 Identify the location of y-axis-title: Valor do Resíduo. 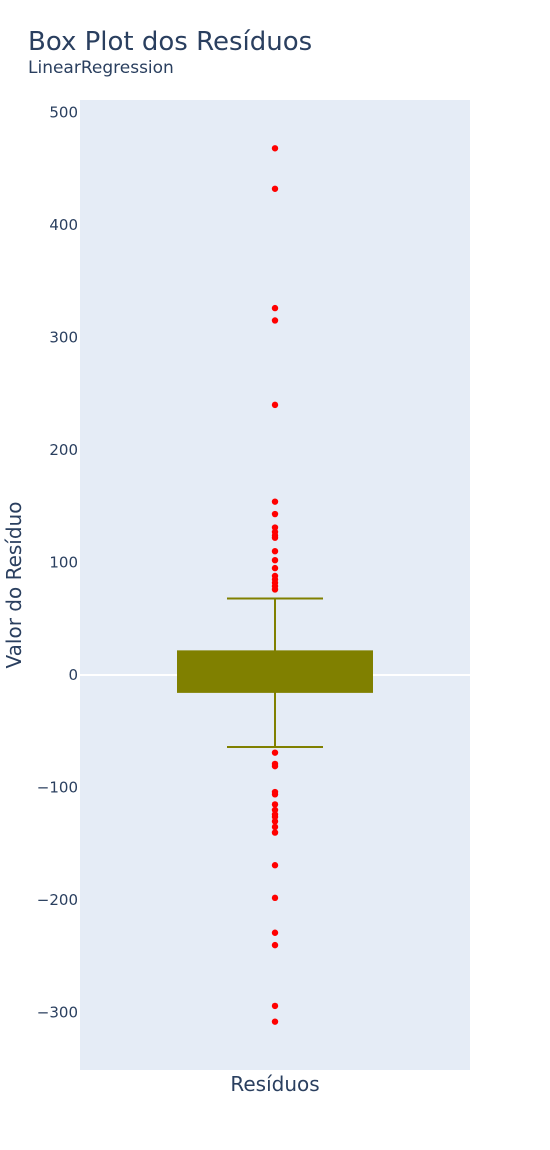
(14, 585).